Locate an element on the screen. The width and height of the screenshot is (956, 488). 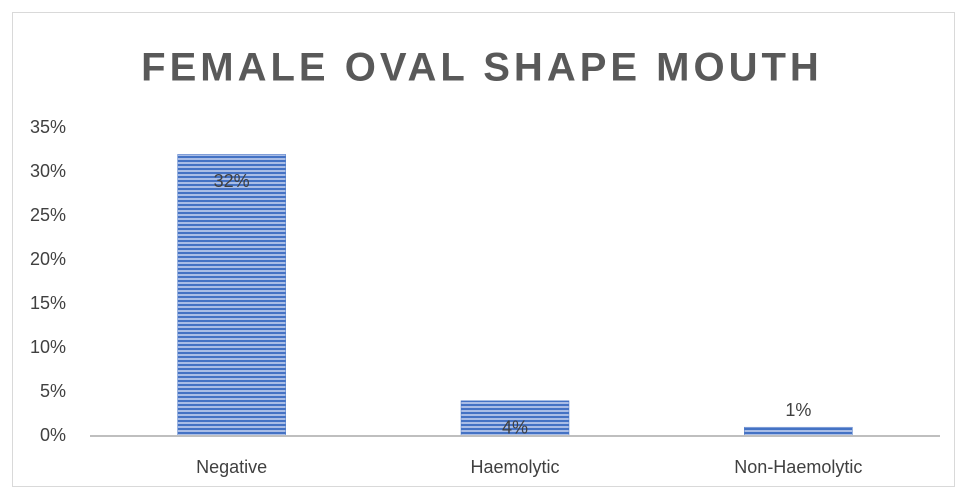
y-tick-label: 25% is located at coordinates (48, 215).